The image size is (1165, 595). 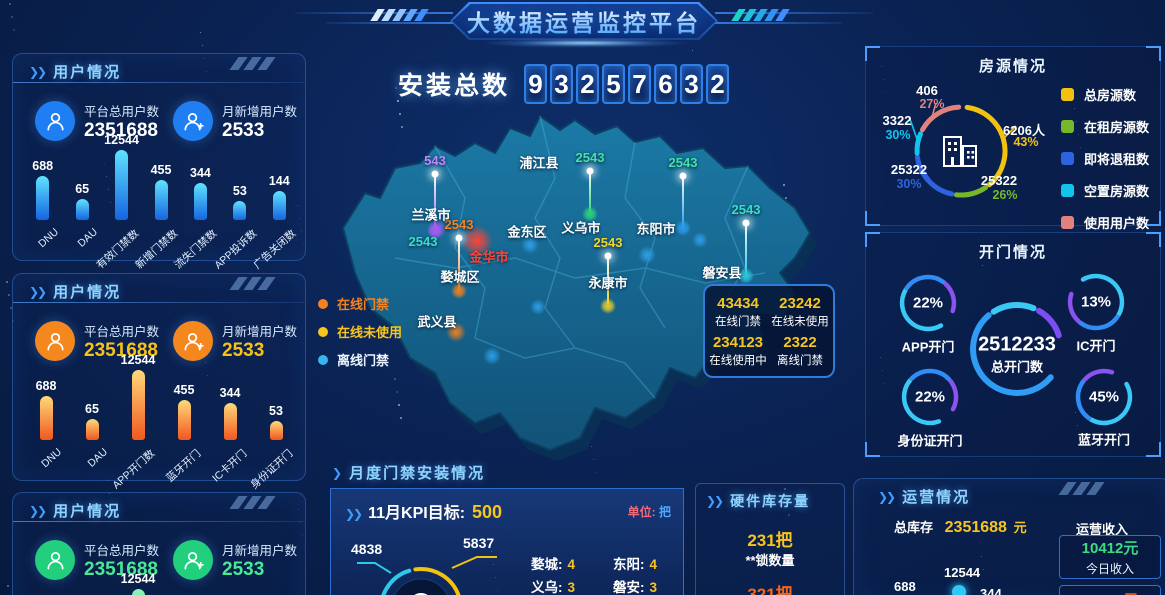 What do you see at coordinates (738, 350) in the screenshot?
I see `door-status-cell: 234123 在线使用中` at bounding box center [738, 350].